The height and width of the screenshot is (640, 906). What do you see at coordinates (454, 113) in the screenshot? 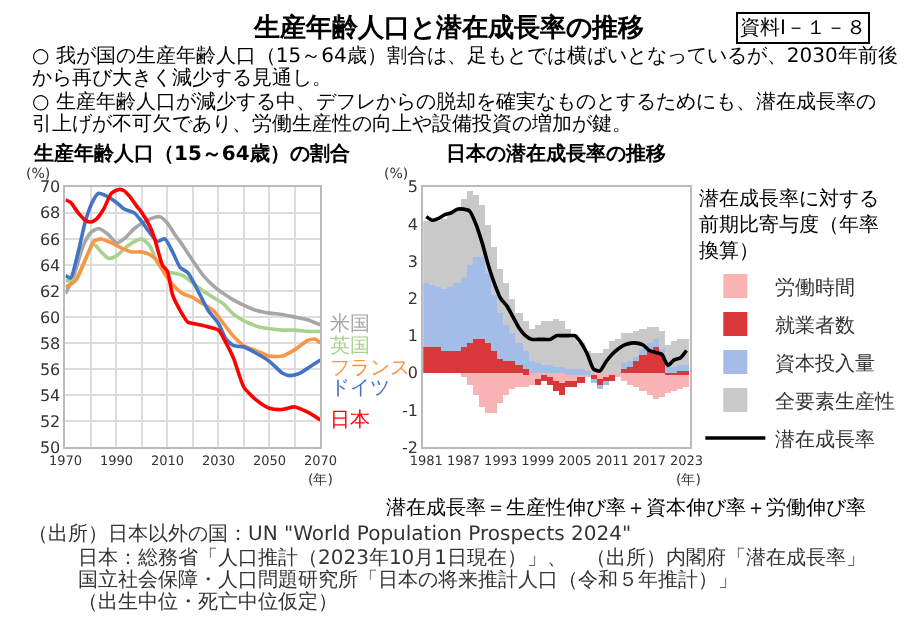
I see `text: ○ 生産年齢人口が減少する中、デフレからの脱却を確実なものとするためにも、潜在成長率の引上げが不可欠であり、労働生産性の向上や設備投資の増加が鍵。` at bounding box center [454, 113].